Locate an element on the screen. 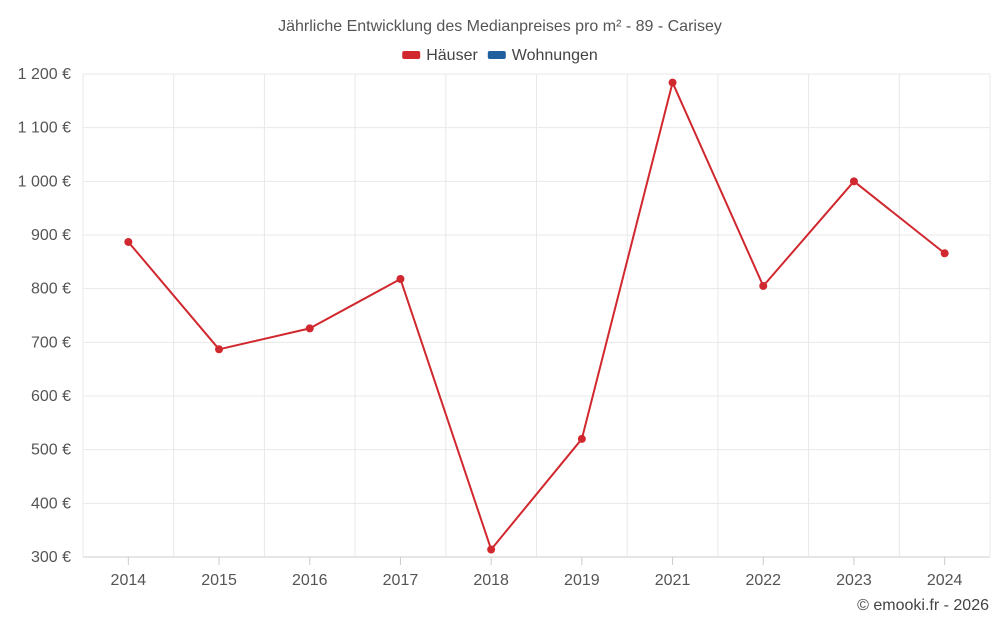 This screenshot has height=630, width=1000. x-tick-label: 2017 is located at coordinates (401, 580).